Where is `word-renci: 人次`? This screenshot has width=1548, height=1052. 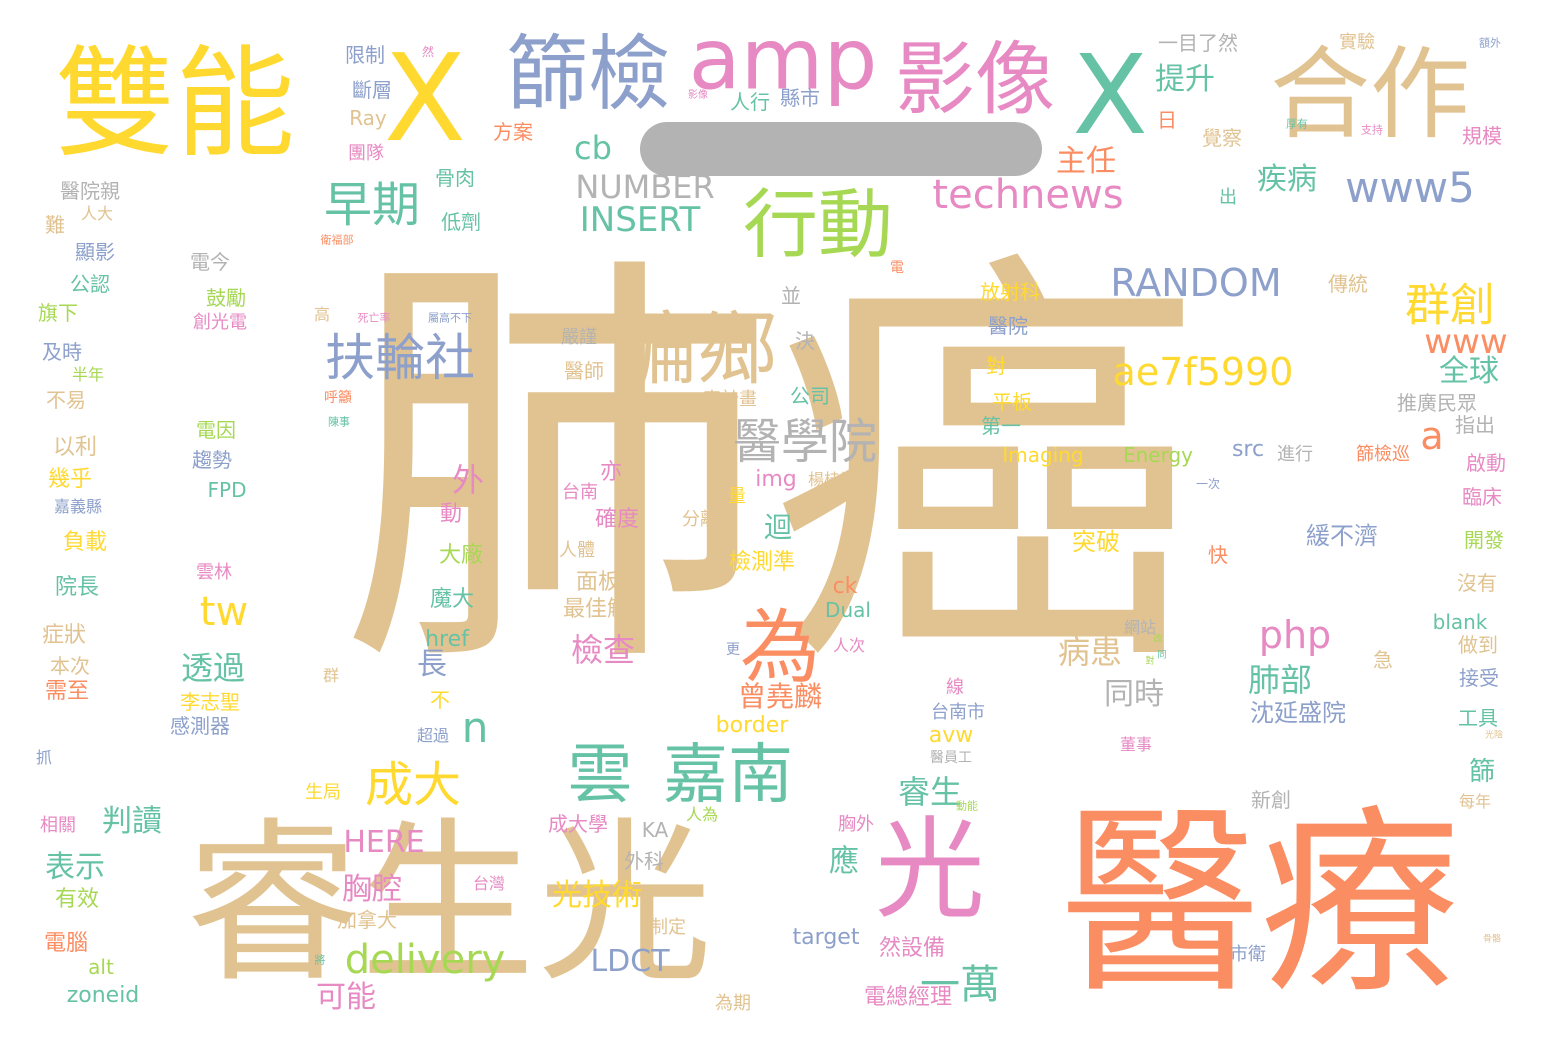 word-renci: 人次 is located at coordinates (849, 645).